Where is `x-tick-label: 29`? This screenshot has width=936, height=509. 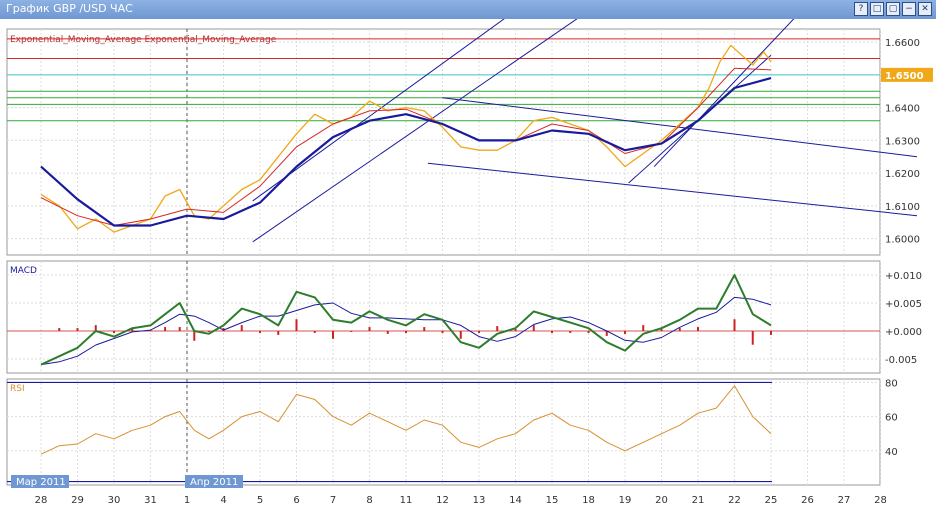 x-tick-label: 29 is located at coordinates (77, 500).